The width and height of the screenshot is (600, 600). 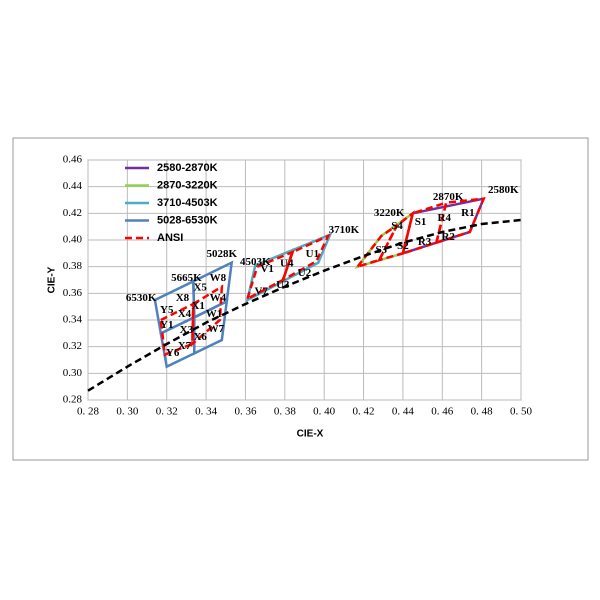 What do you see at coordinates (187, 203) in the screenshot?
I see `legend-label: 3710-4503K` at bounding box center [187, 203].